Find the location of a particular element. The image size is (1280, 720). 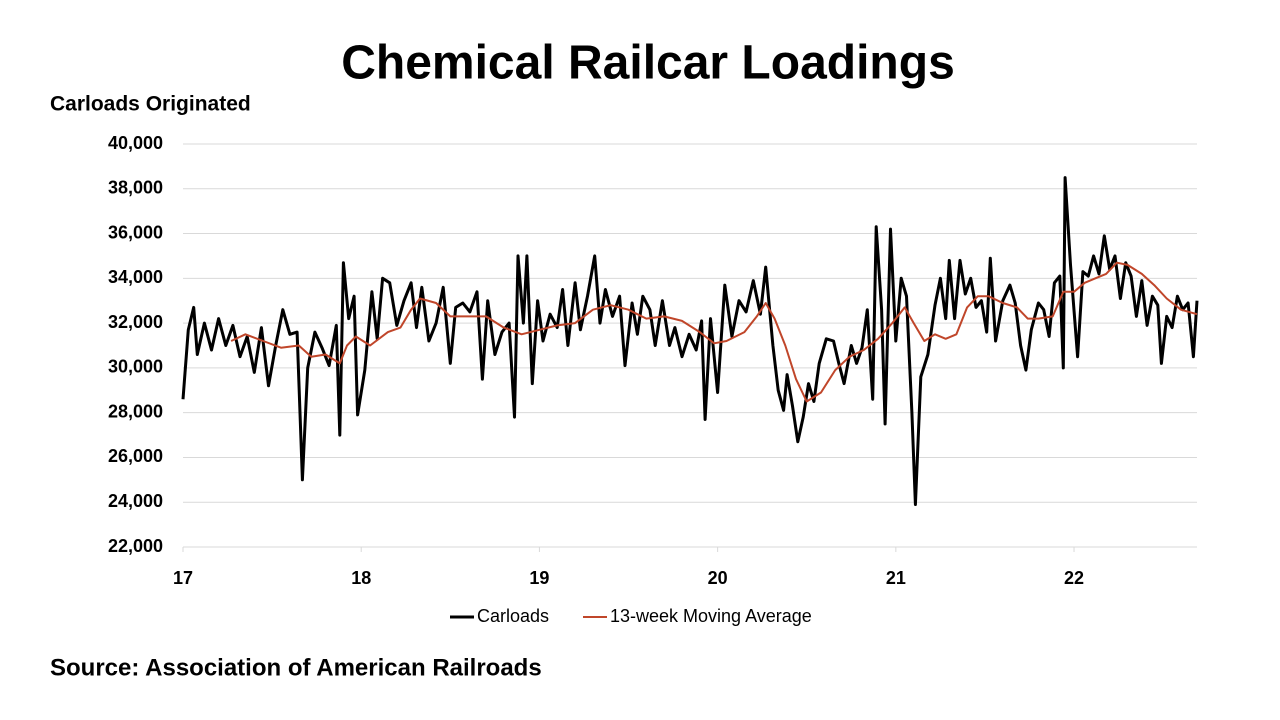

x-tick-label: 18 is located at coordinates (361, 578).